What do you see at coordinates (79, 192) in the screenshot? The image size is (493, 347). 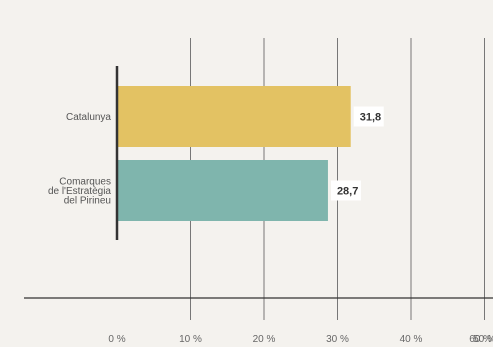 I see `category-label: Comarques de l'Estratègia del Pirineu` at bounding box center [79, 192].